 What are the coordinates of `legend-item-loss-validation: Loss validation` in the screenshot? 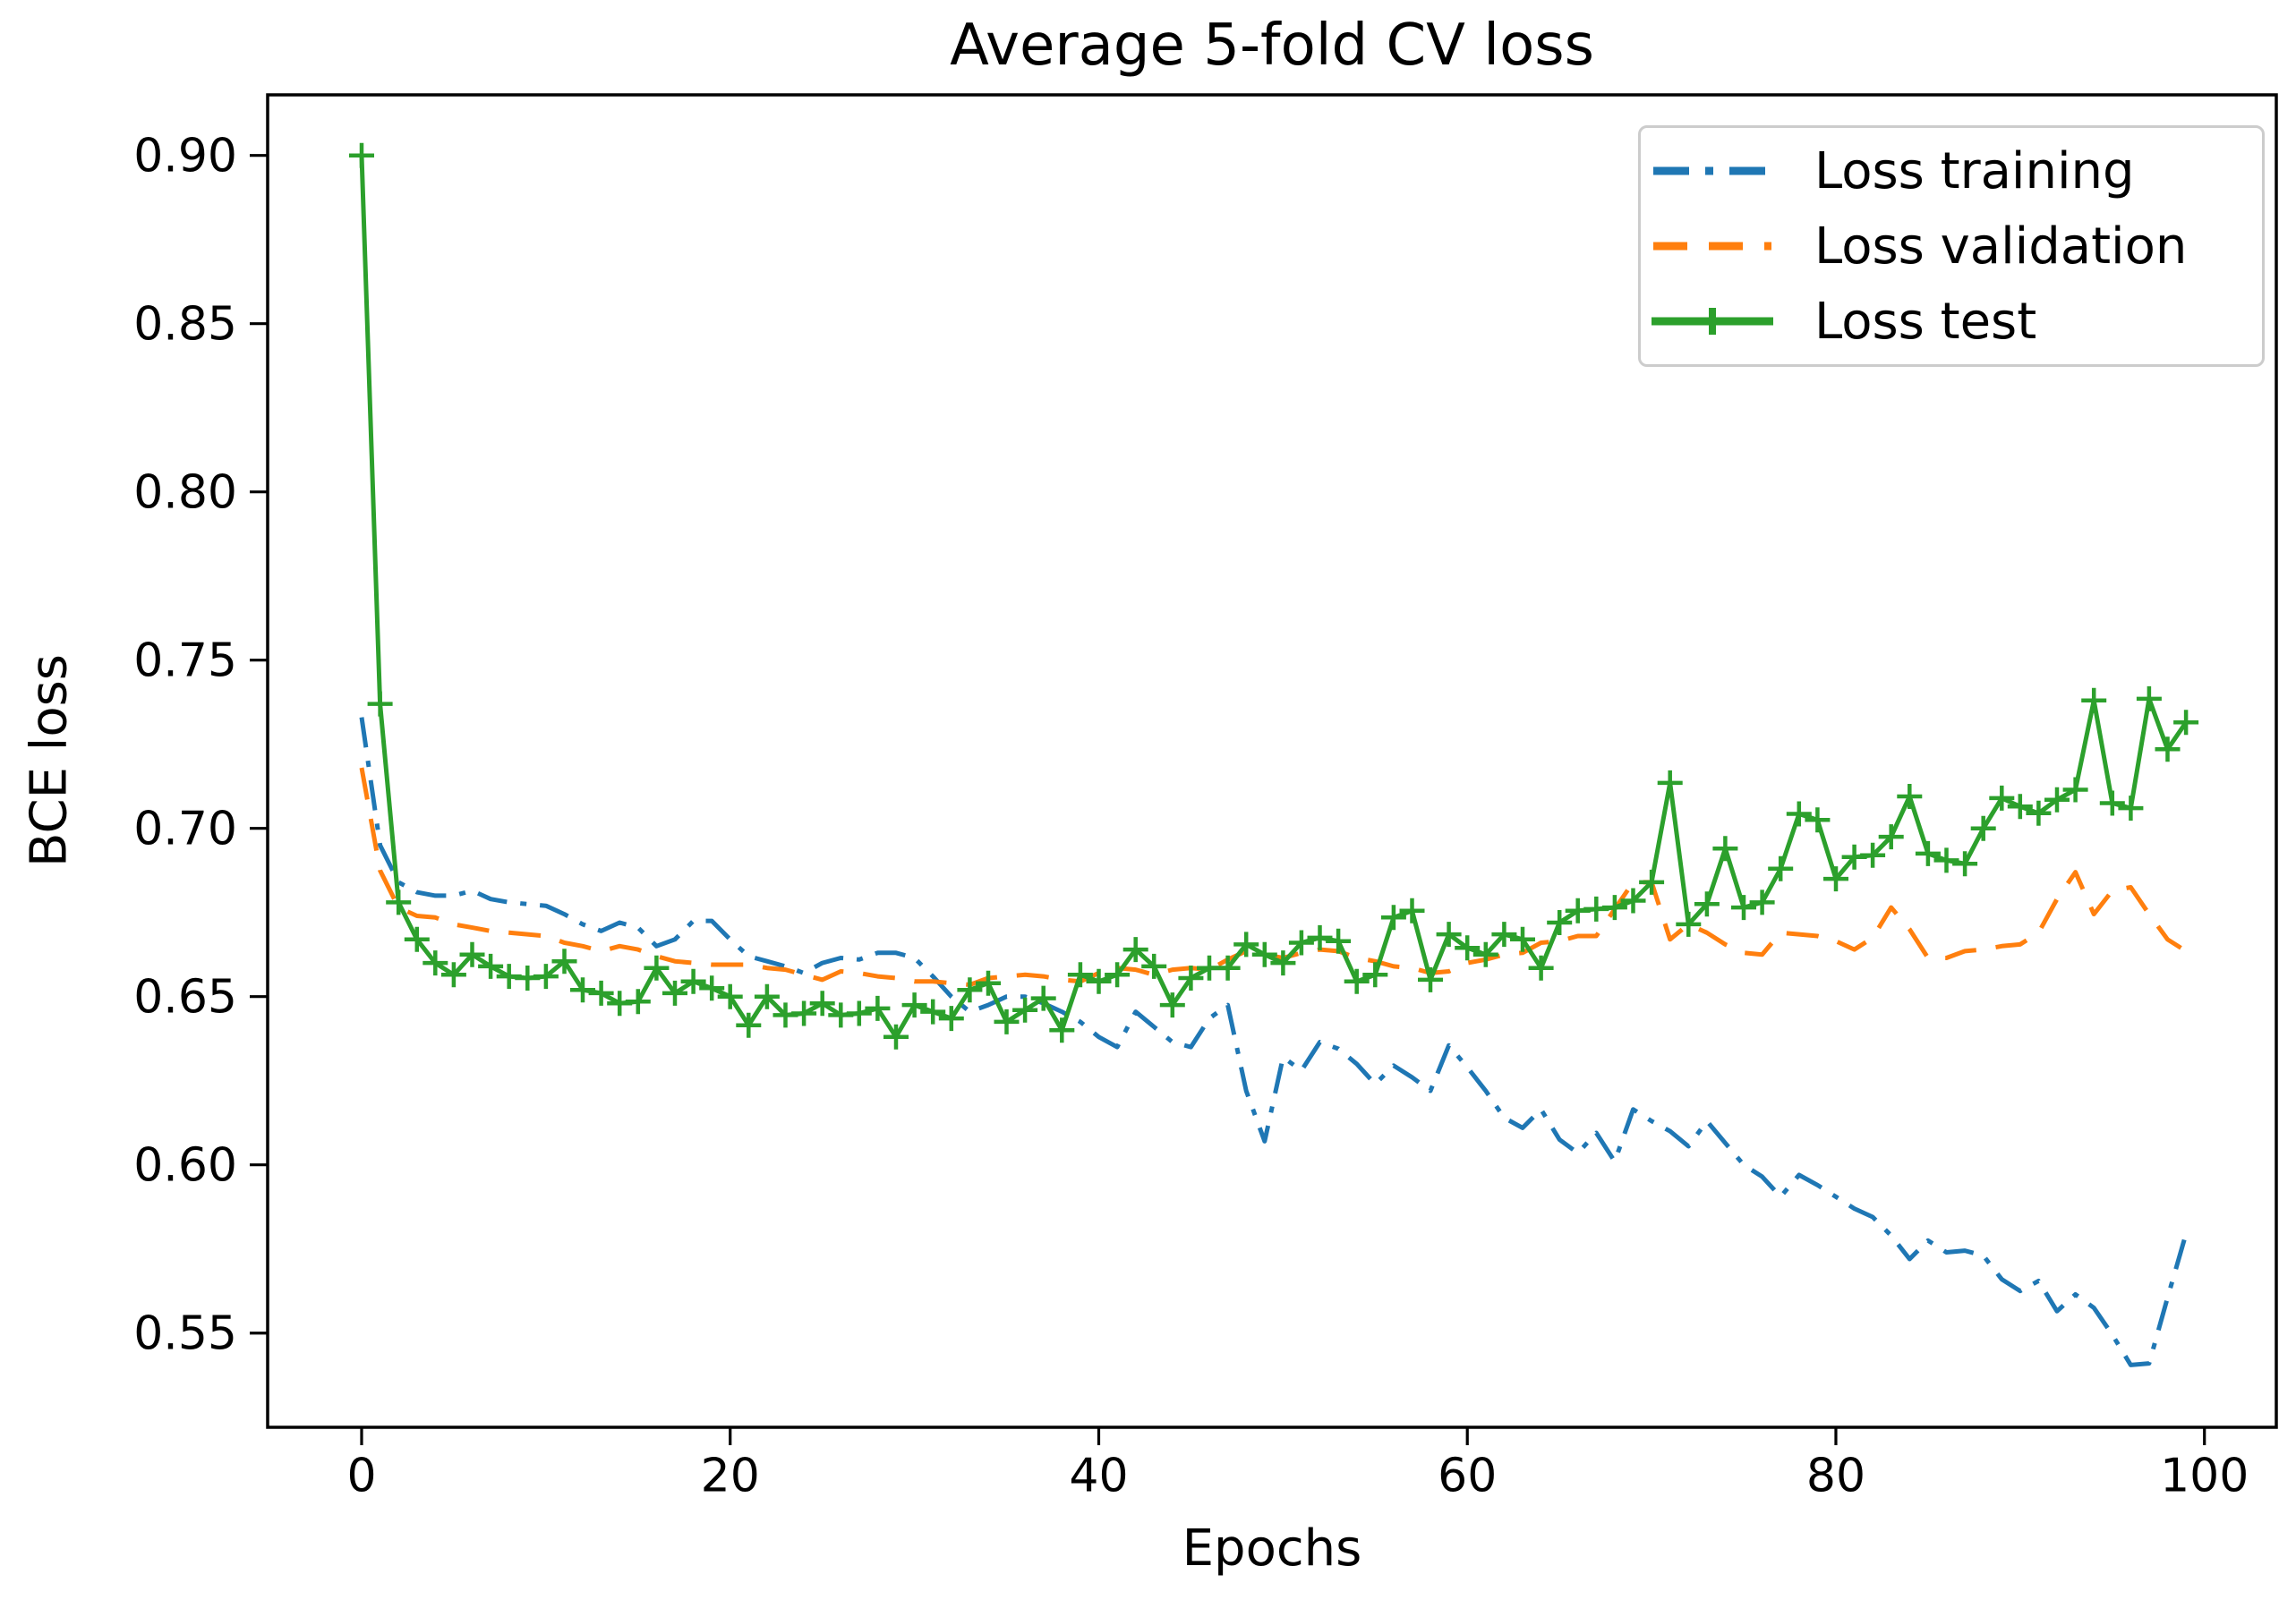 It's located at (1951, 246).